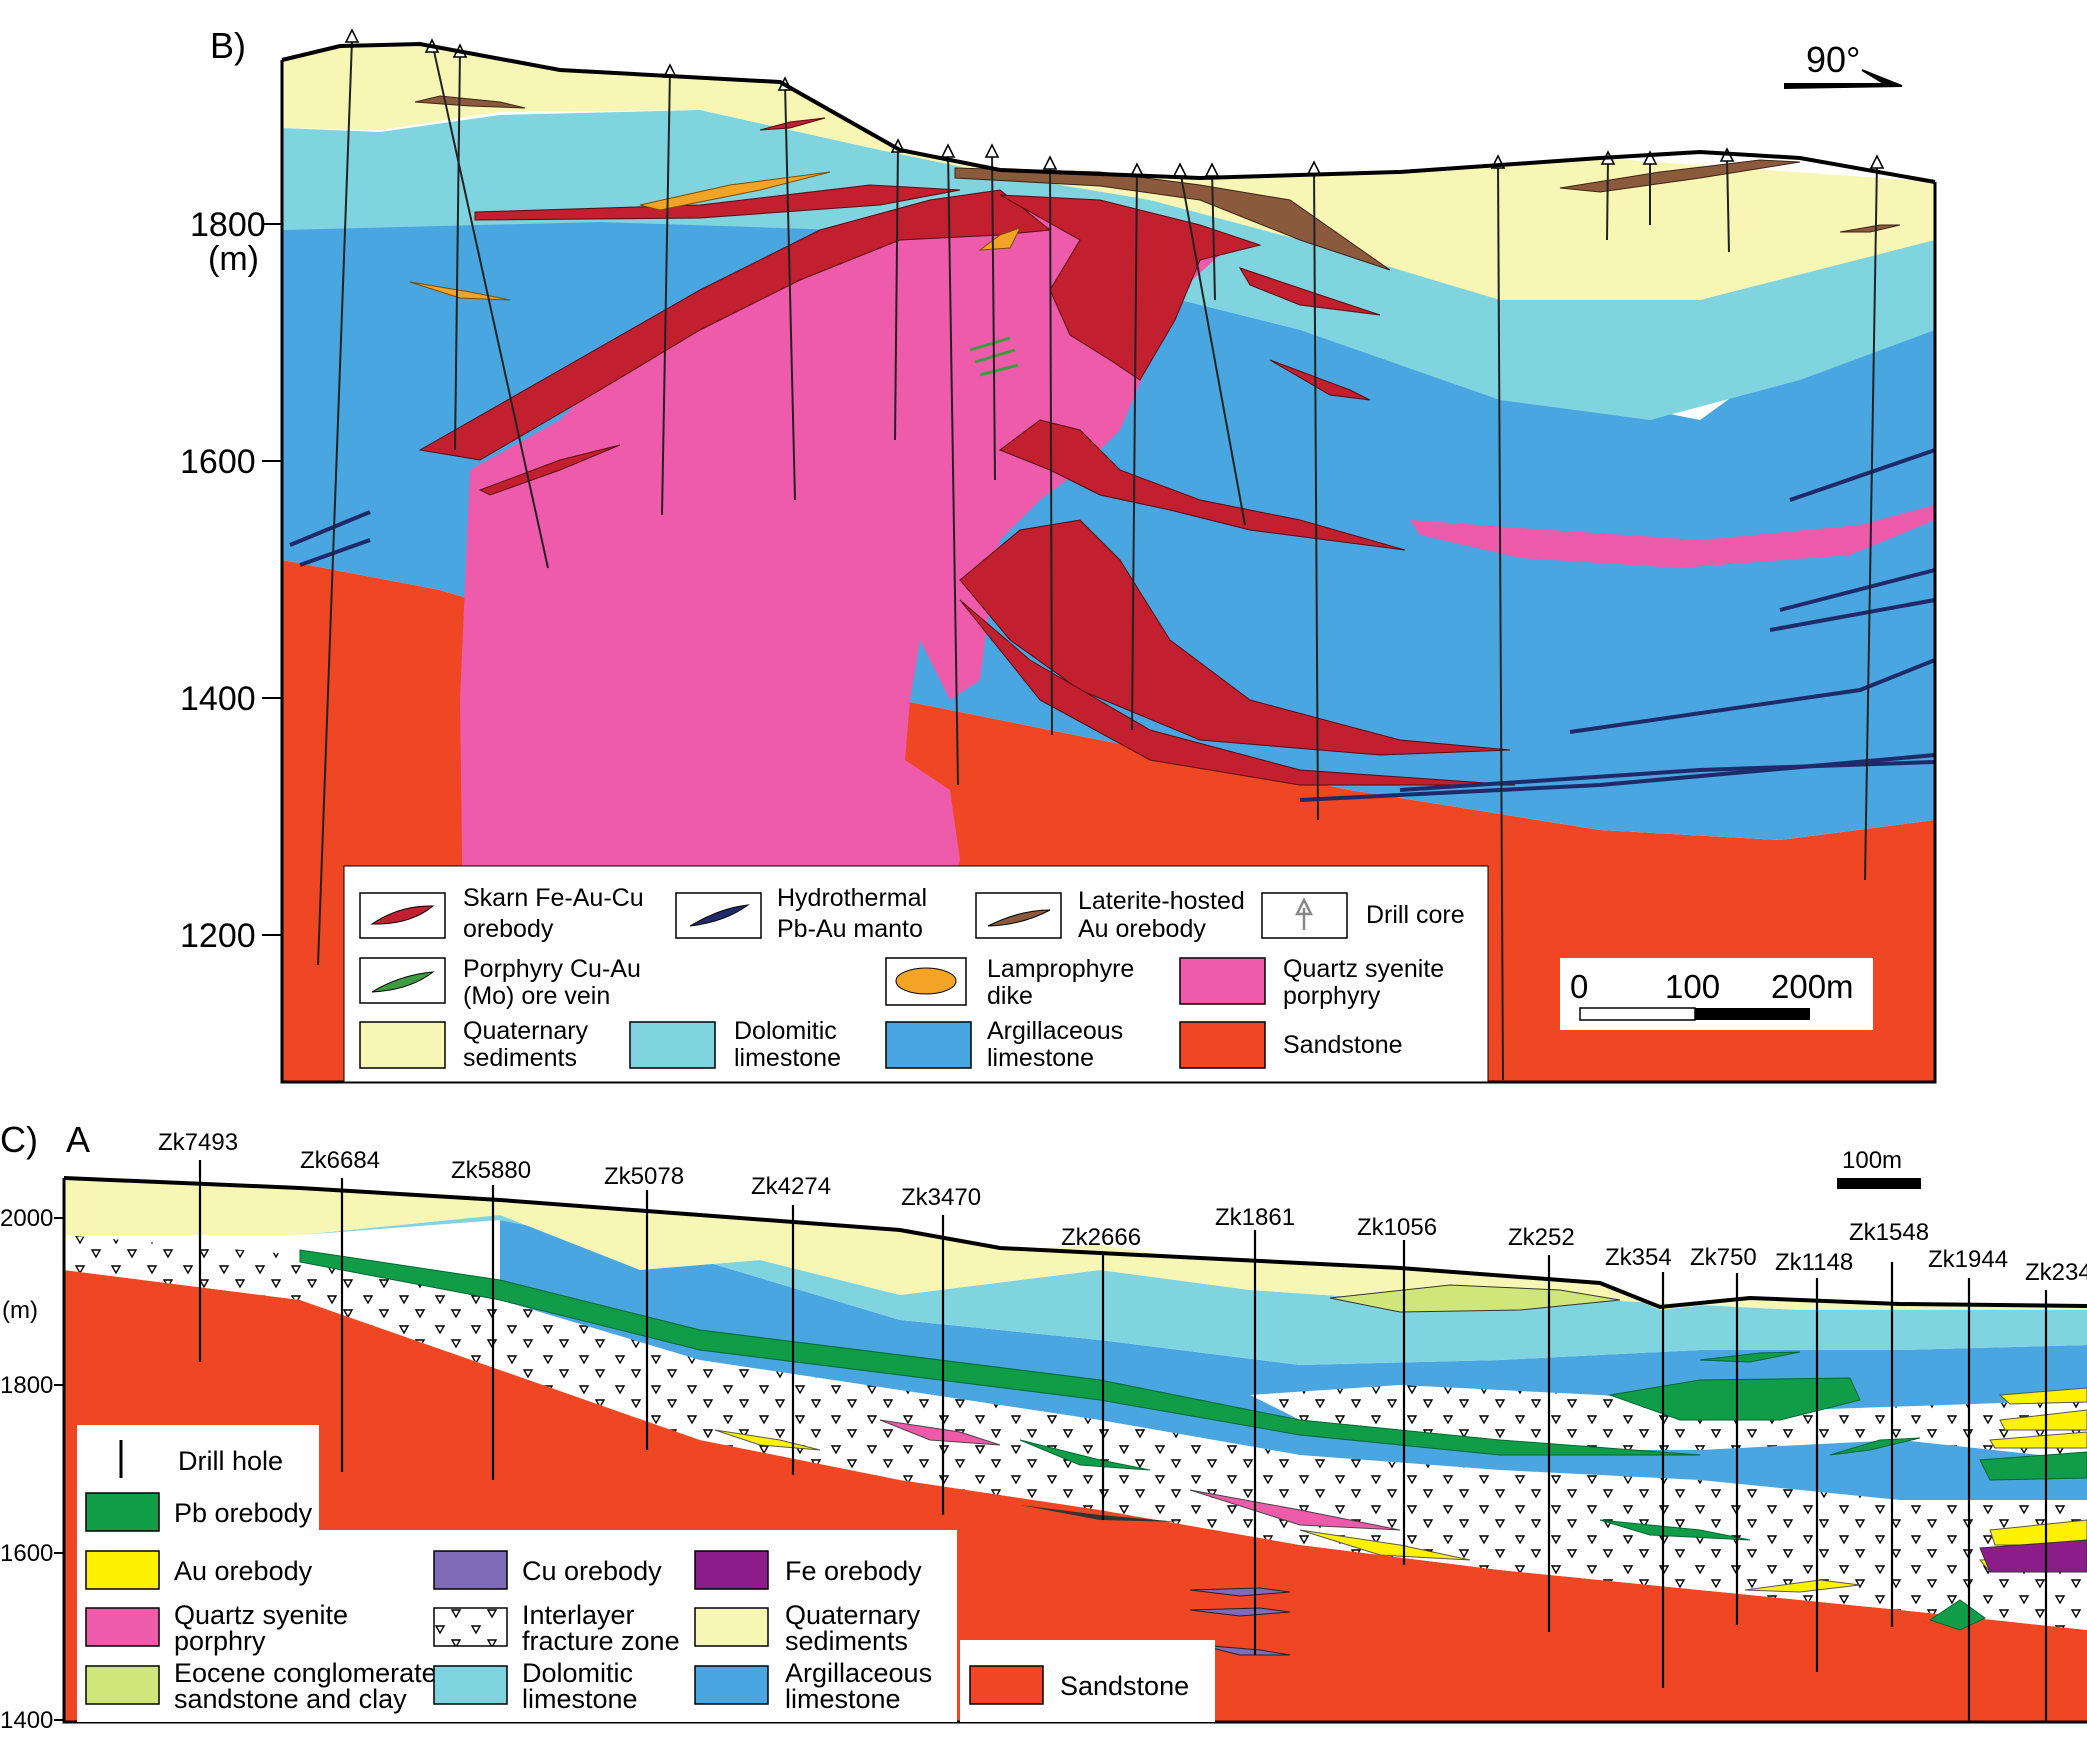 The width and height of the screenshot is (2087, 1744). What do you see at coordinates (1019, 918) in the screenshot?
I see `b-legend-laterite-lens` at bounding box center [1019, 918].